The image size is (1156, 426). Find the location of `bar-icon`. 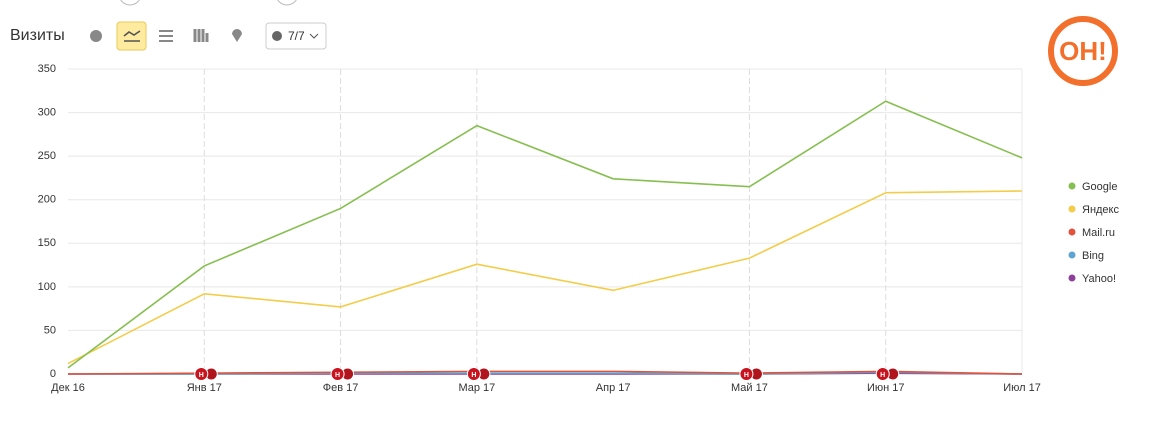

bar-icon is located at coordinates (201, 35).